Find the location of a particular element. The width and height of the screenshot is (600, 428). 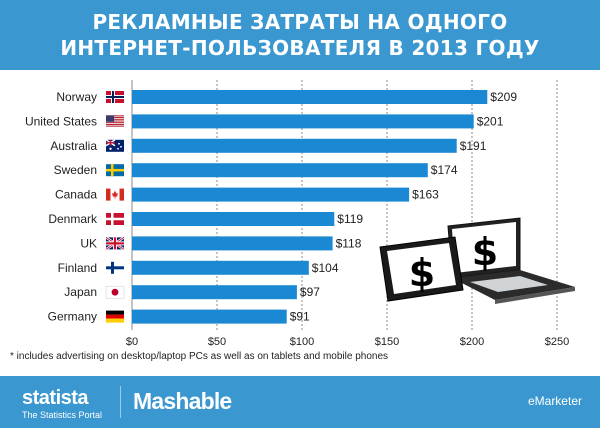

x-tick-label: $150 is located at coordinates (387, 342).